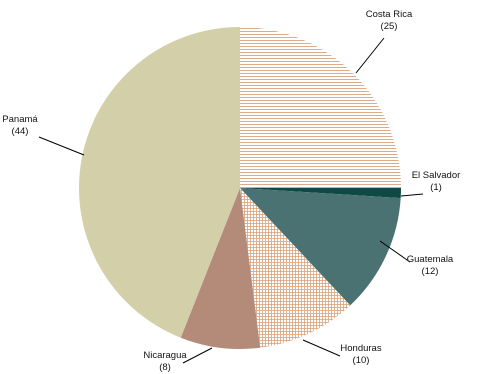  What do you see at coordinates (389, 26) in the screenshot?
I see `slice-value-costa-rica: (25)` at bounding box center [389, 26].